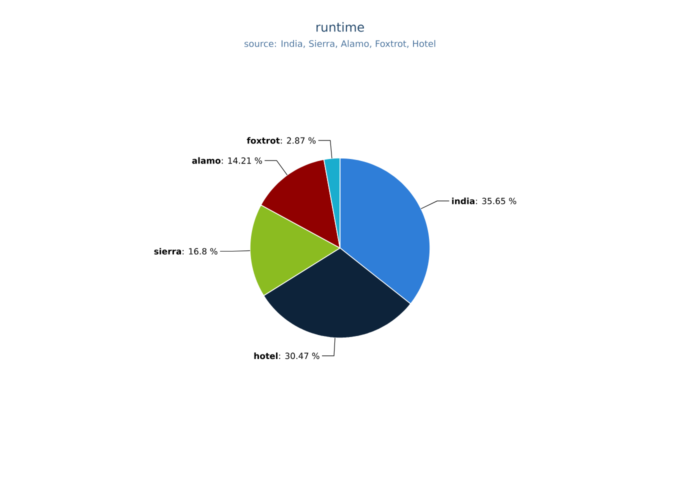 This screenshot has width=680, height=500. What do you see at coordinates (340, 27) in the screenshot?
I see `chart-title: runtime` at bounding box center [340, 27].